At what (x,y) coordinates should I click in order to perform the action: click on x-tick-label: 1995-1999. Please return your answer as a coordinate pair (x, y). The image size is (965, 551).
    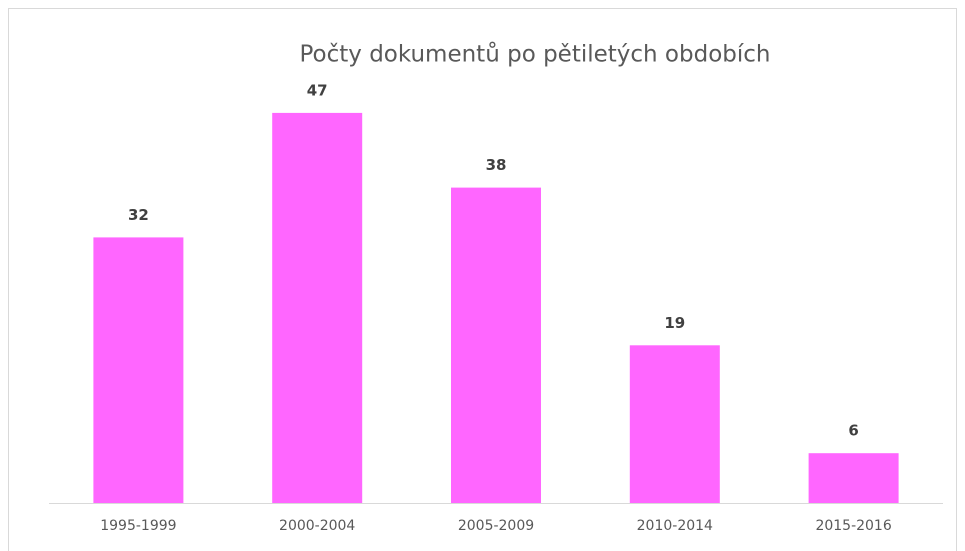
    Looking at the image, I should click on (138, 526).